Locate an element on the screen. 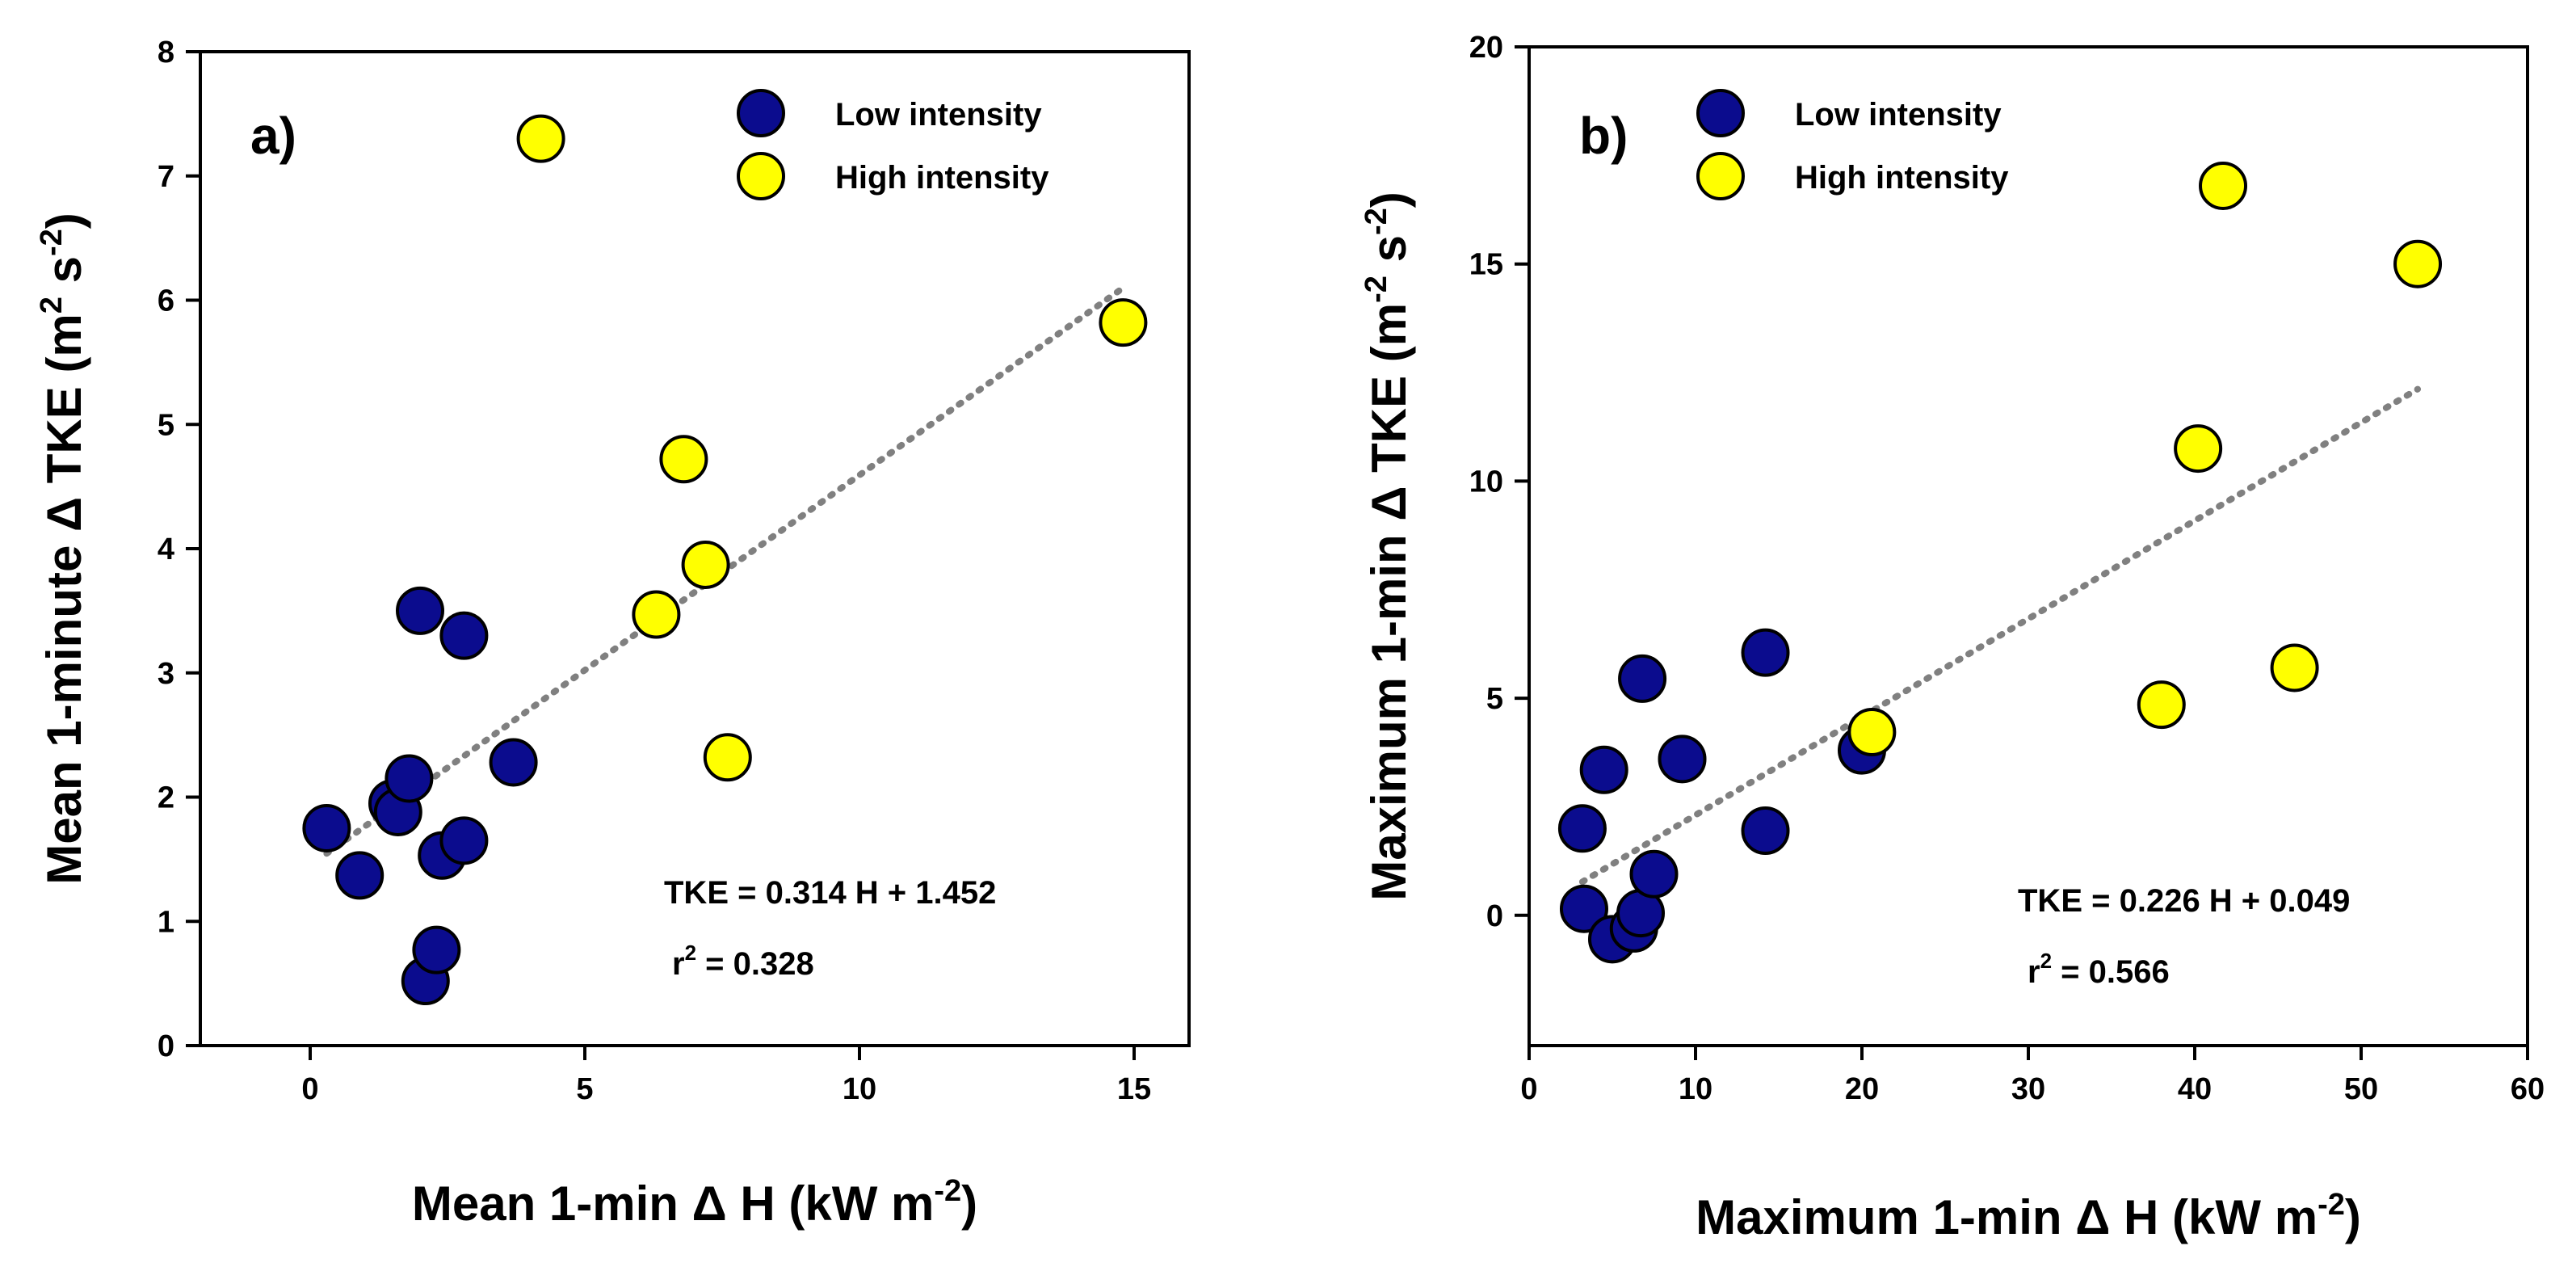  y-axis-ticks-a: 0 1 2 3 4 5 6 7 8 is located at coordinates (179, 549).